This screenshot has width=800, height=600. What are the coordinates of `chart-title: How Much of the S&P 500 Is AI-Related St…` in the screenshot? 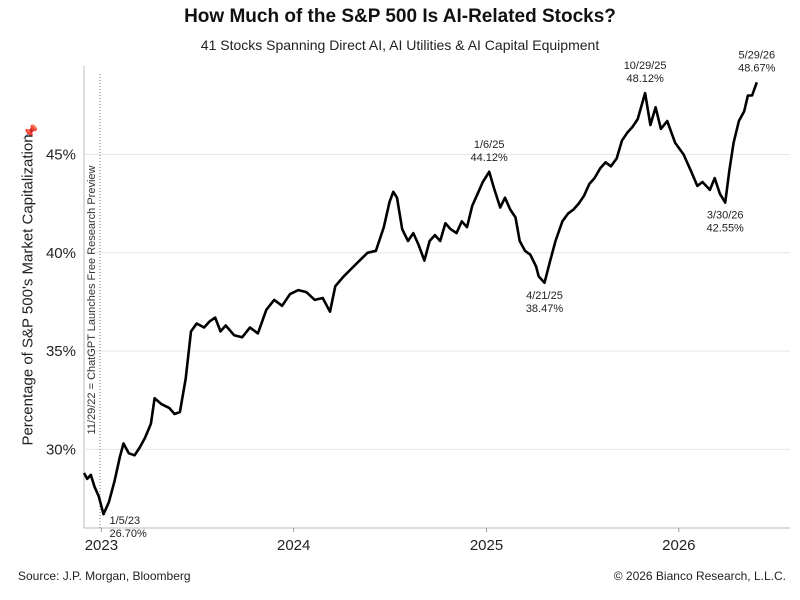 It's located at (400, 16).